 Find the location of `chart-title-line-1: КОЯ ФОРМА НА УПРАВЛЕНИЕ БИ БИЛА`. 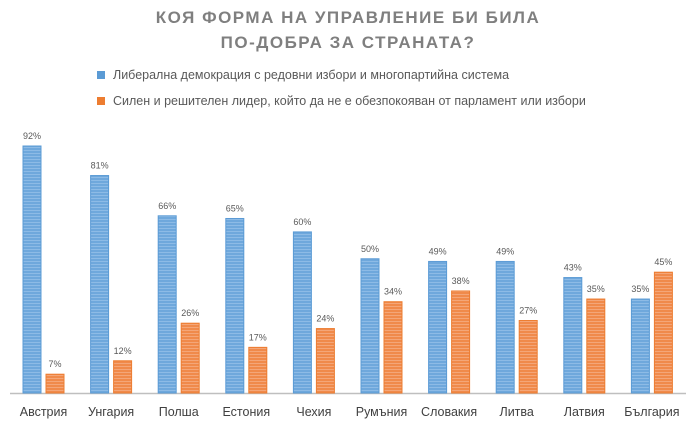

chart-title-line-1: КОЯ ФОРМА НА УПРАВЛЕНИЕ БИ БИЛА is located at coordinates (348, 17).